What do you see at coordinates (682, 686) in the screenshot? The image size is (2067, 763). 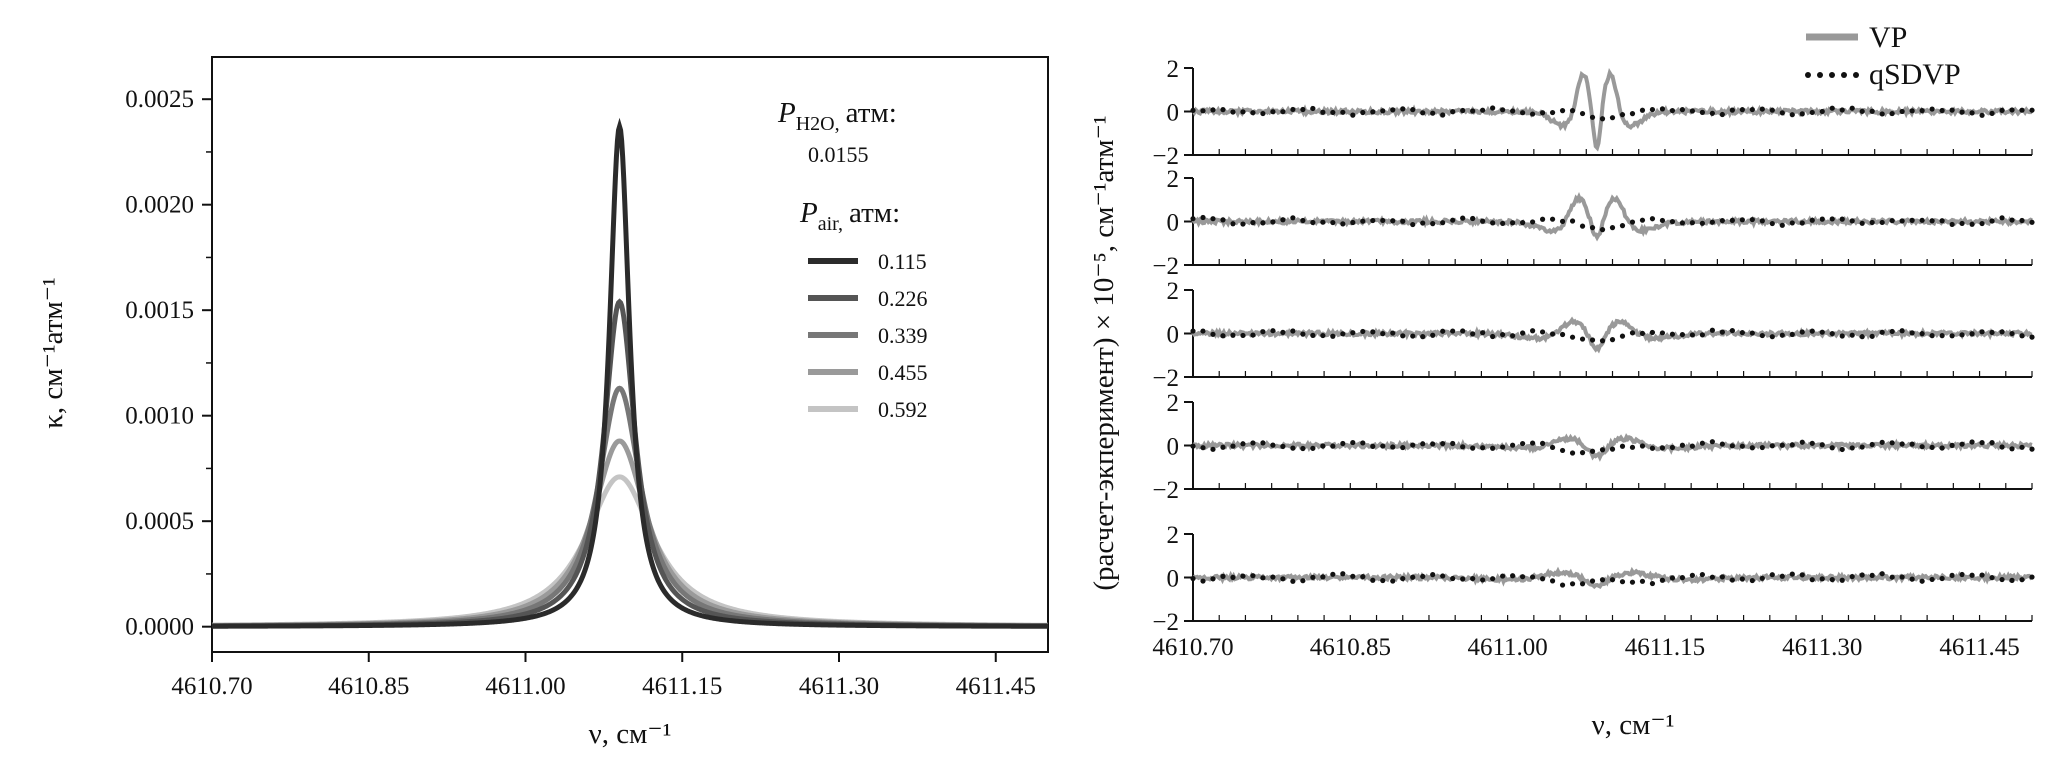 I see `left-x-tick-label: 4611.15` at bounding box center [682, 686].